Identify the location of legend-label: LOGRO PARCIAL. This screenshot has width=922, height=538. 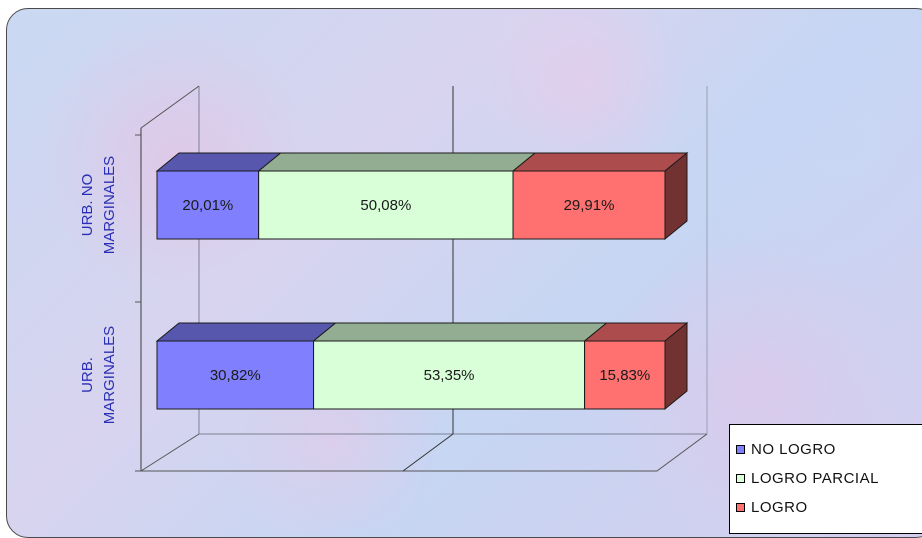
(815, 478).